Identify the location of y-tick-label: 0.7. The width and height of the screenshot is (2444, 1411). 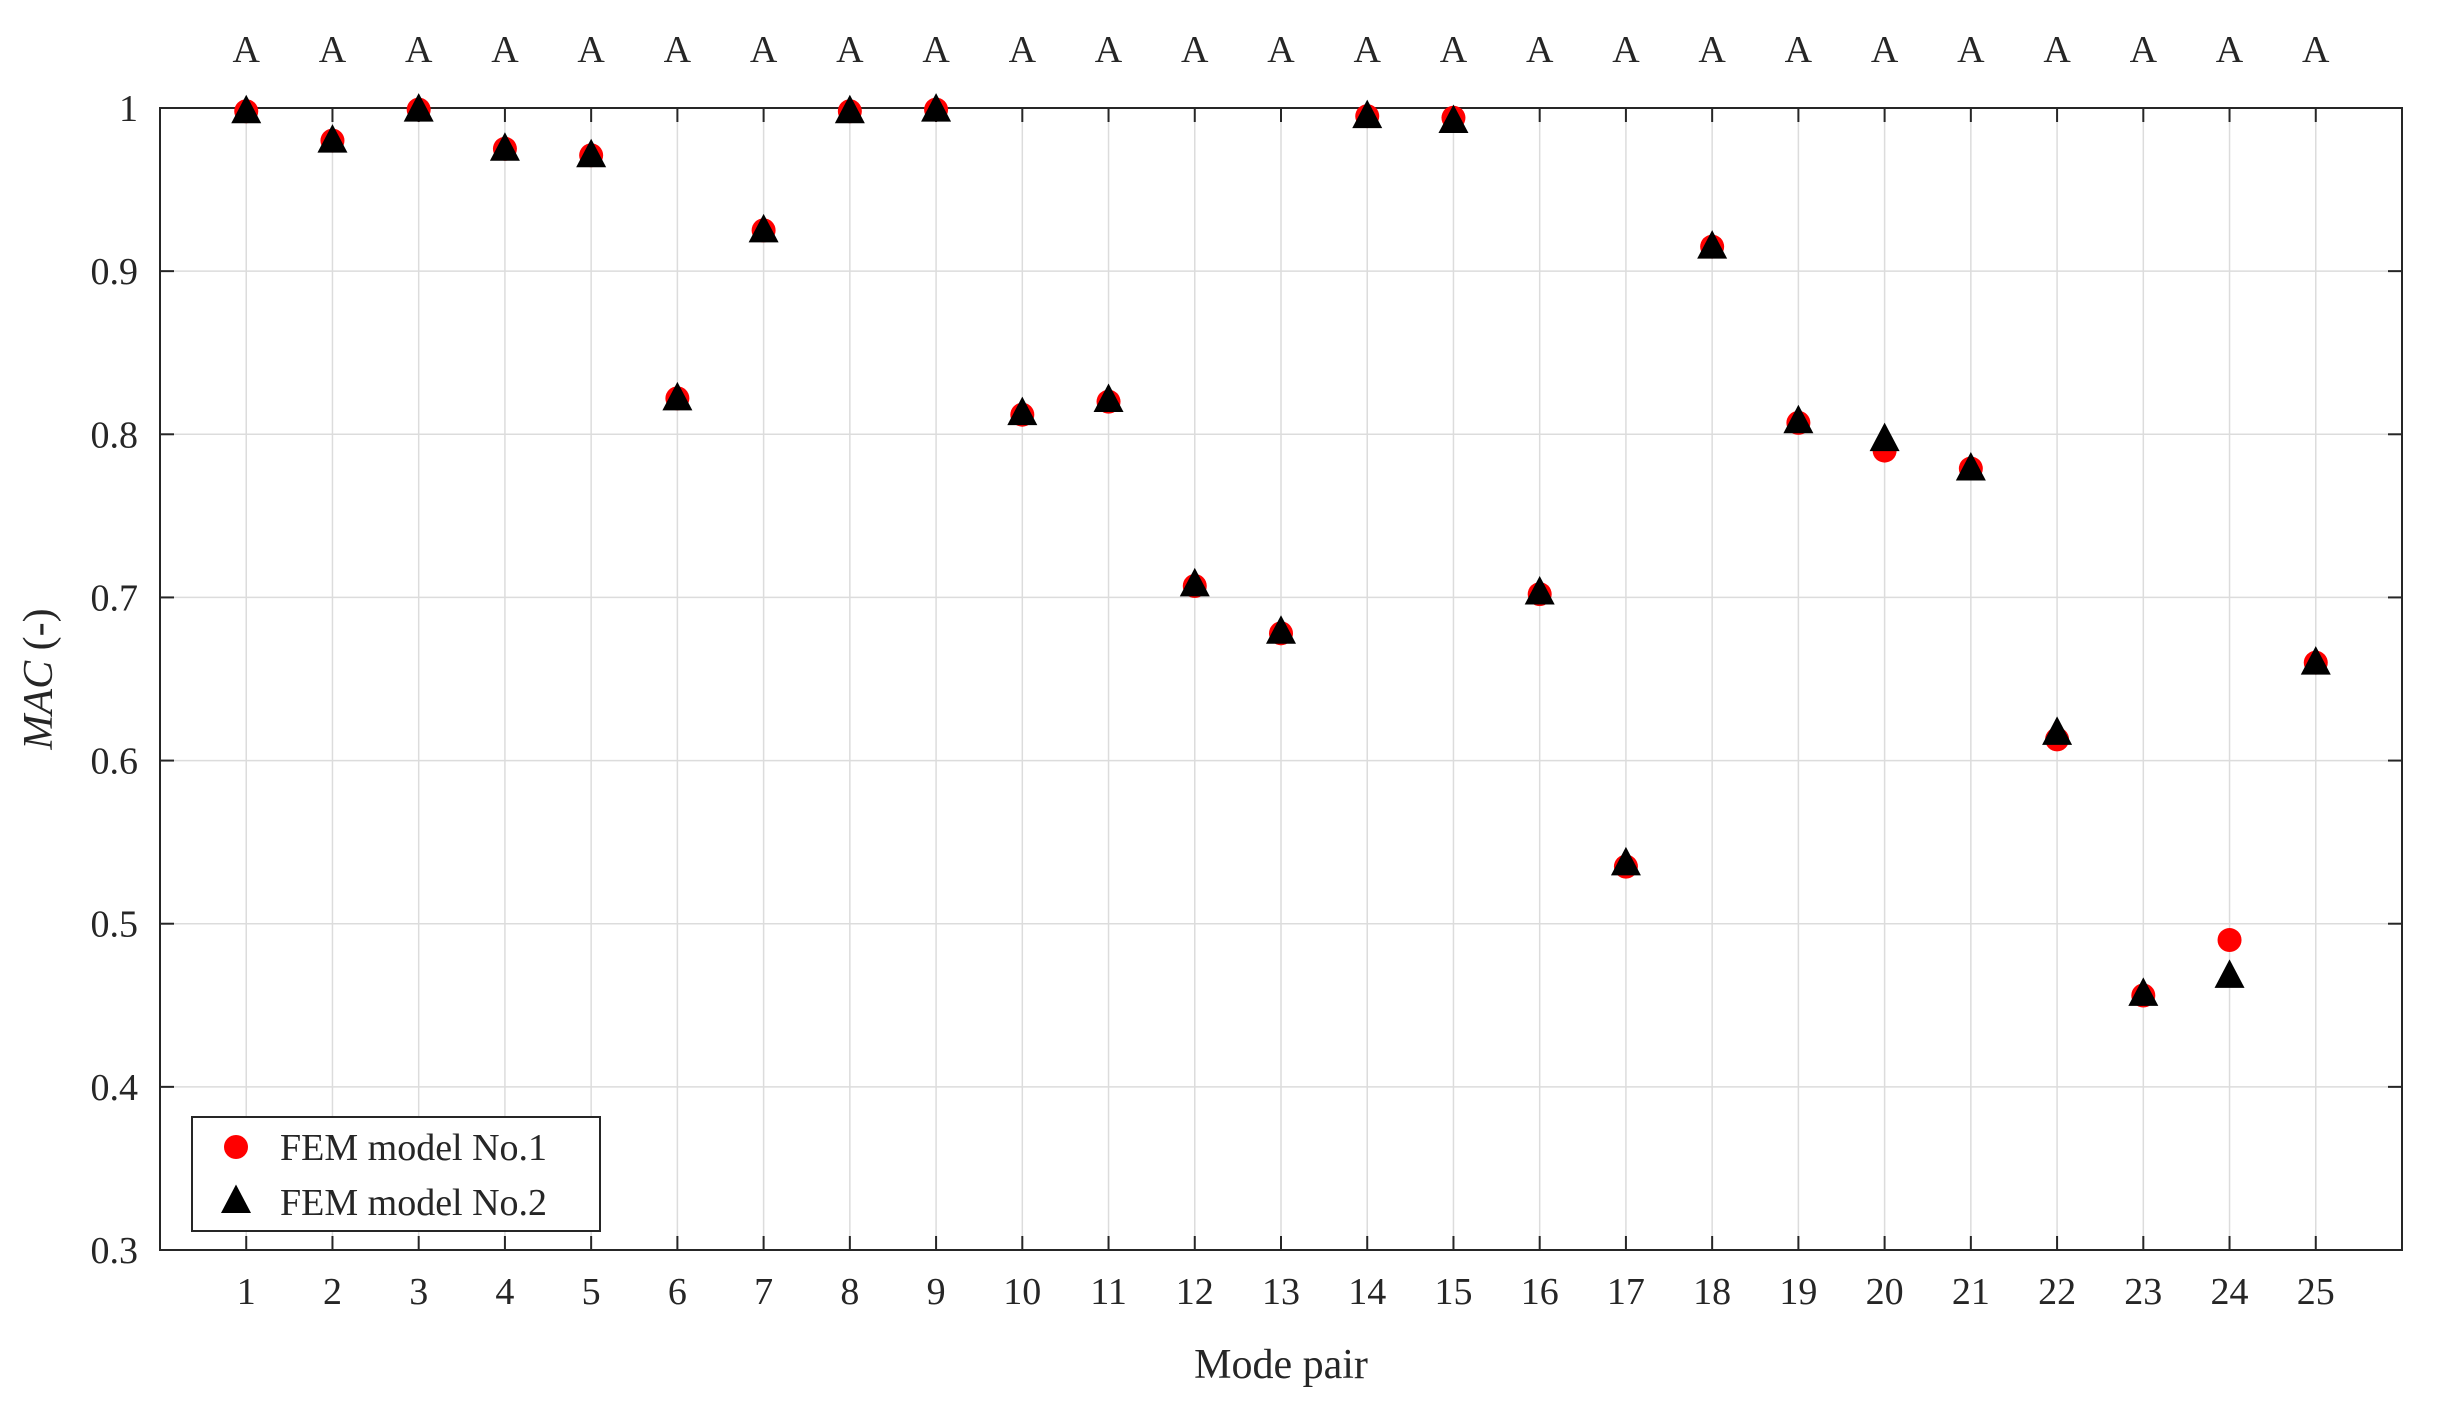
(115, 598).